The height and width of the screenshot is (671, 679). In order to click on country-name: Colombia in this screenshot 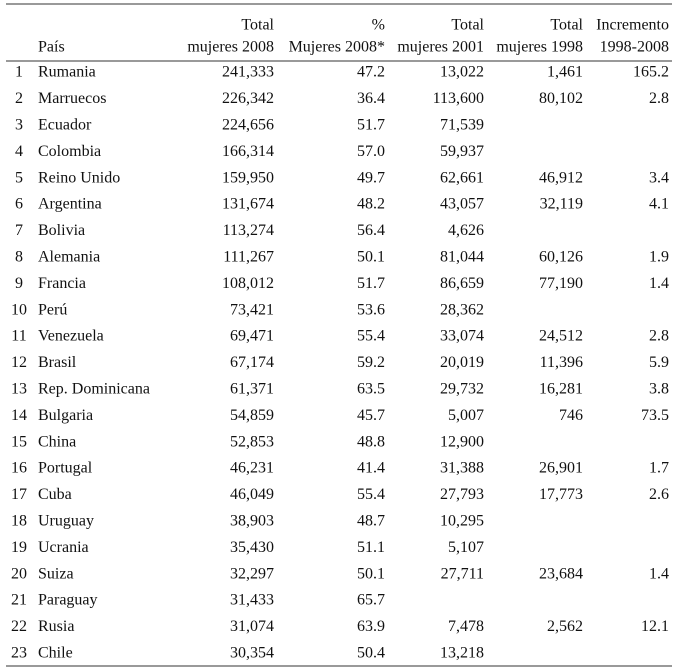, I will do `click(69, 151)`.